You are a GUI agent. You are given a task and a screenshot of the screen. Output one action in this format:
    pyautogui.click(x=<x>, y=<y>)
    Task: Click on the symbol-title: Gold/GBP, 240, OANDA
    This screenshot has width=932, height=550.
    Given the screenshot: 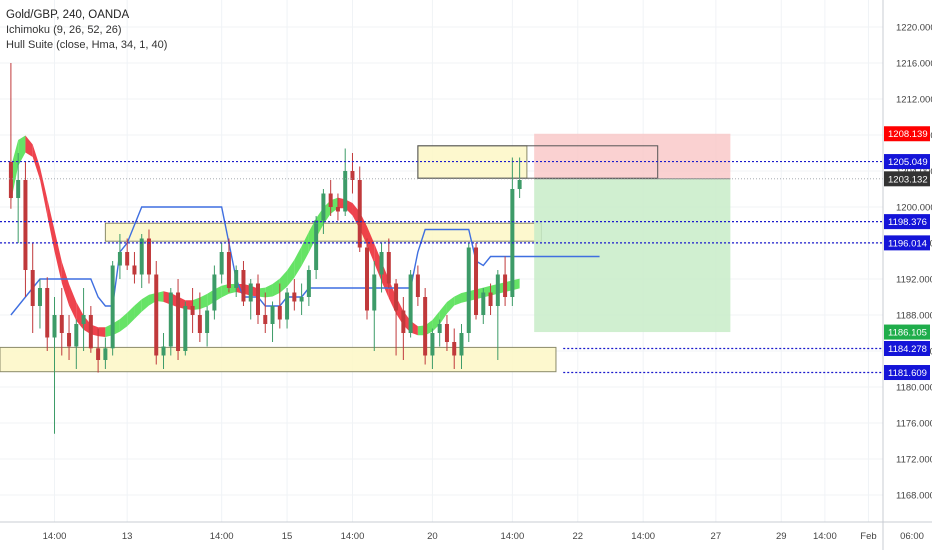 What is the action you would take?
    pyautogui.click(x=68, y=15)
    